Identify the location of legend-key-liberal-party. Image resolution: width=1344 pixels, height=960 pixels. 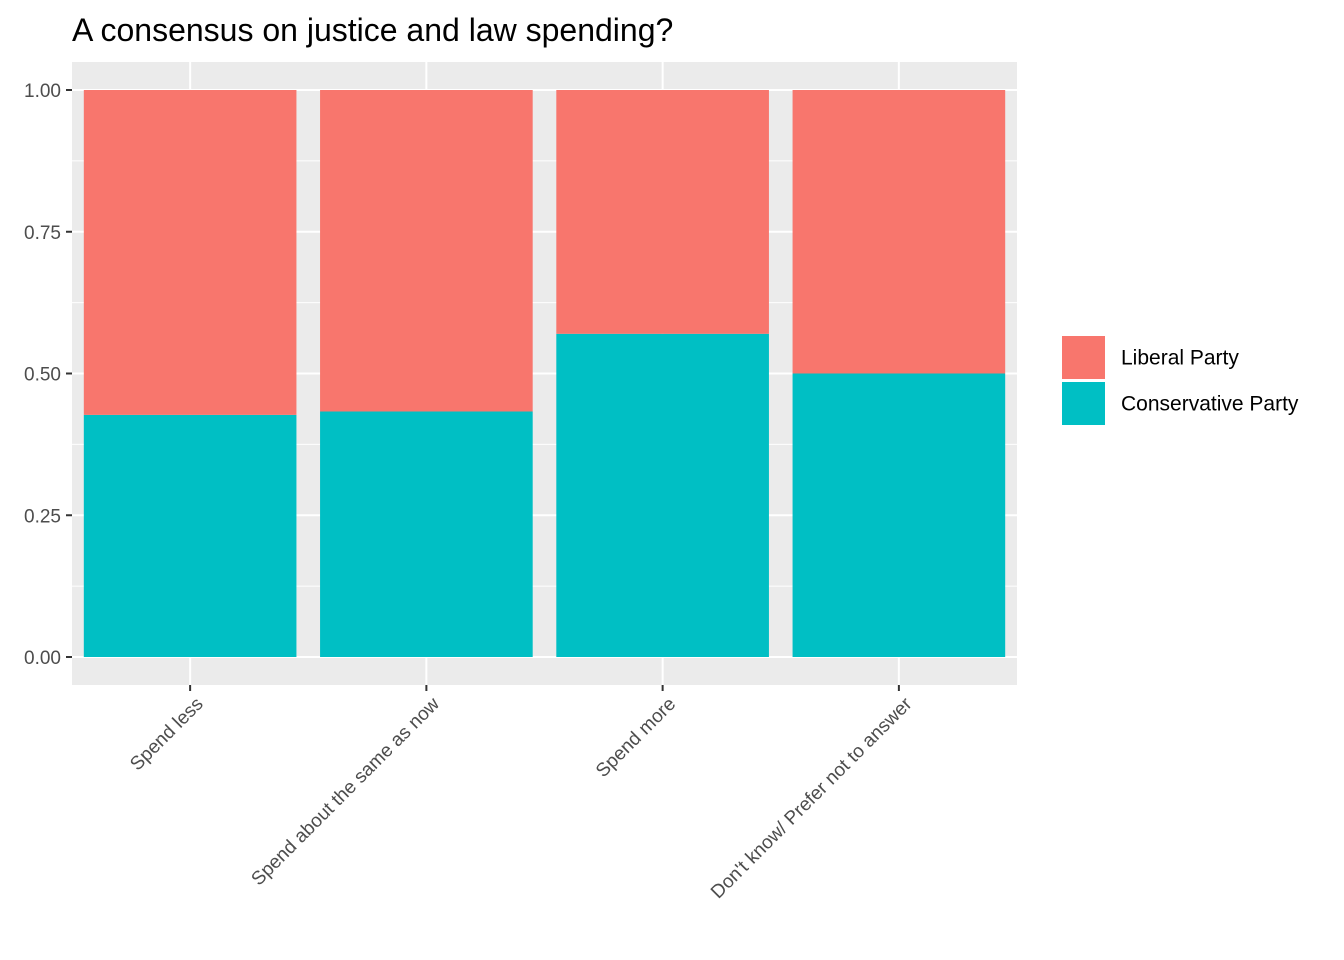
(1083, 357).